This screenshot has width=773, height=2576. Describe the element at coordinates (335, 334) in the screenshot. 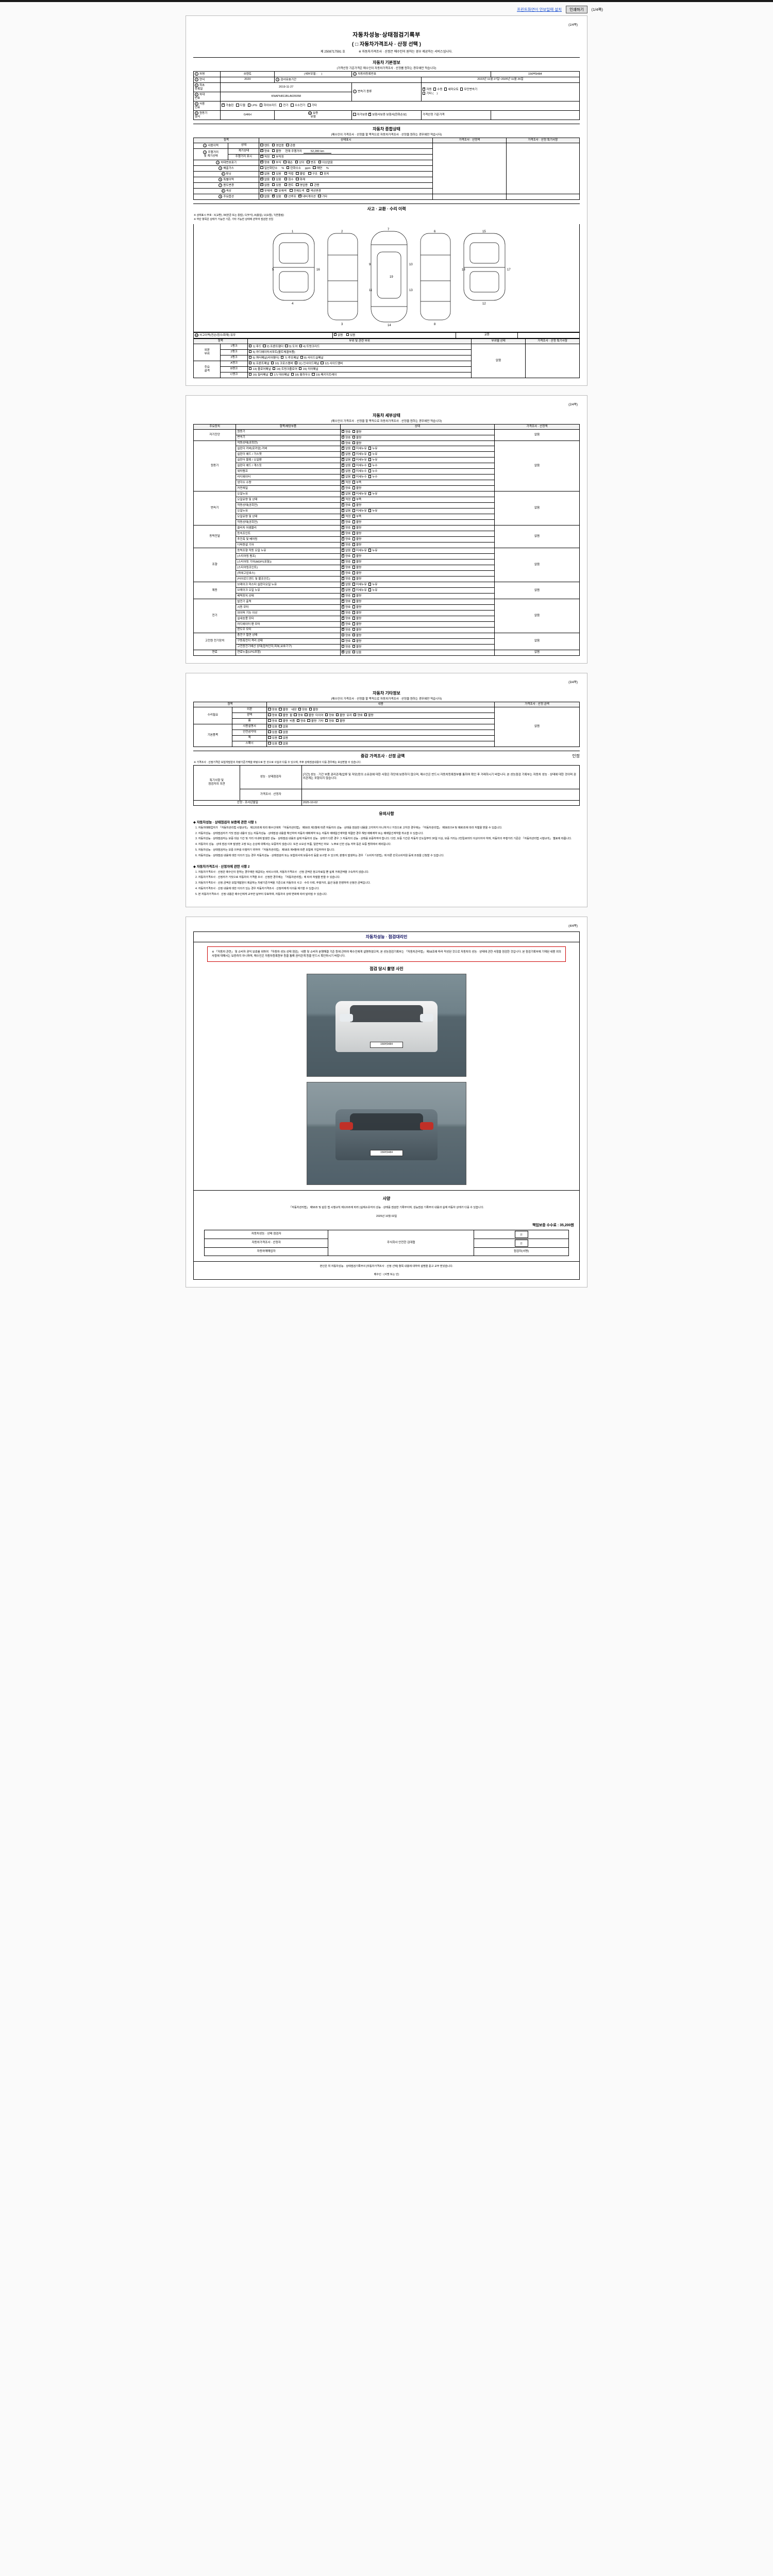

I see `checkbox-accident-none` at that location.